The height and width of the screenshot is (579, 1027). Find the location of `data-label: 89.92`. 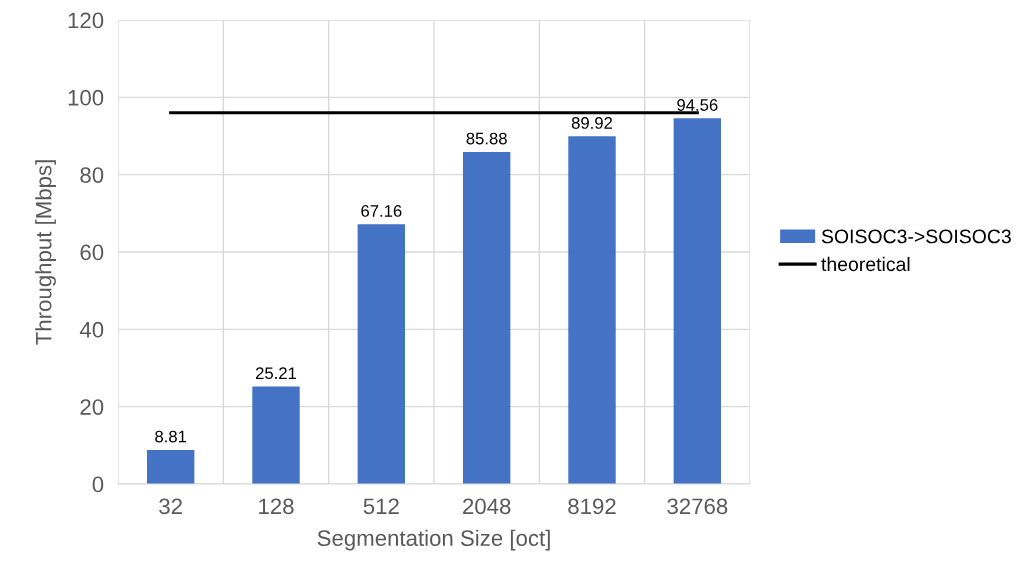

data-label: 89.92 is located at coordinates (592, 123).